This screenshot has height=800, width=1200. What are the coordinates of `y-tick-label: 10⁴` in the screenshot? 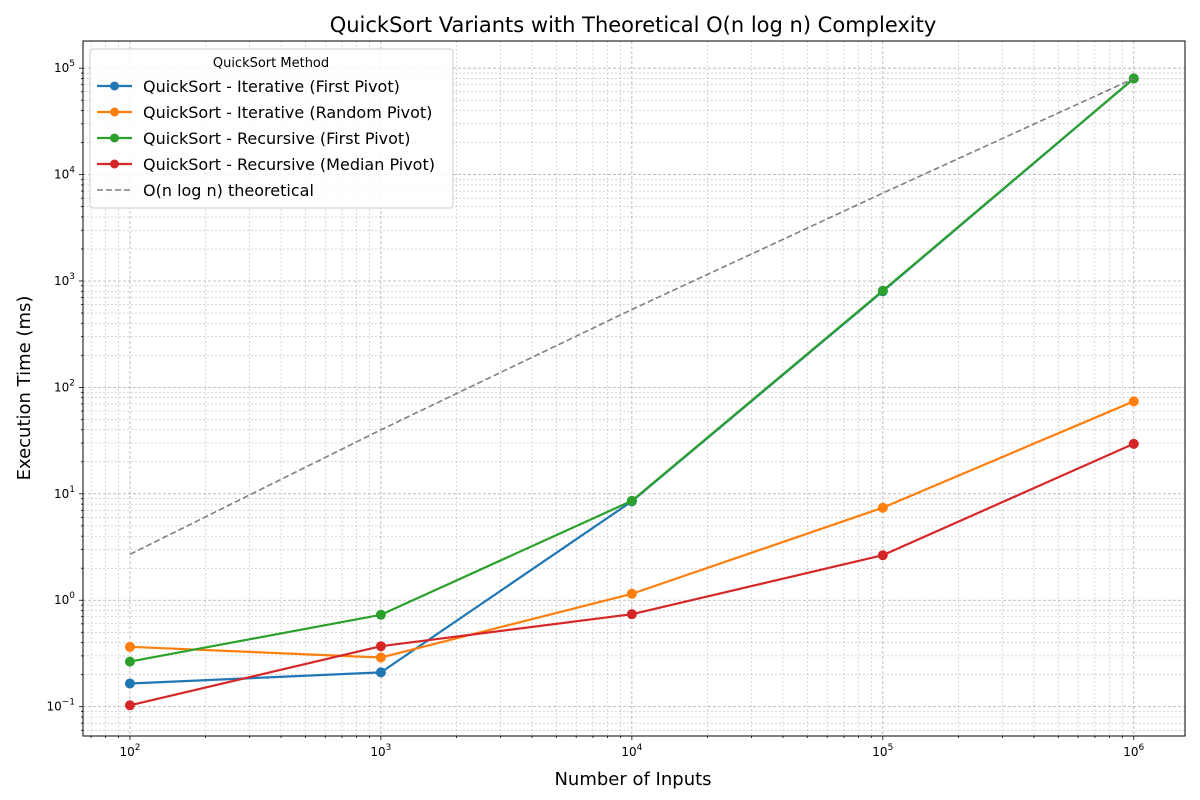 It's located at (64, 174).